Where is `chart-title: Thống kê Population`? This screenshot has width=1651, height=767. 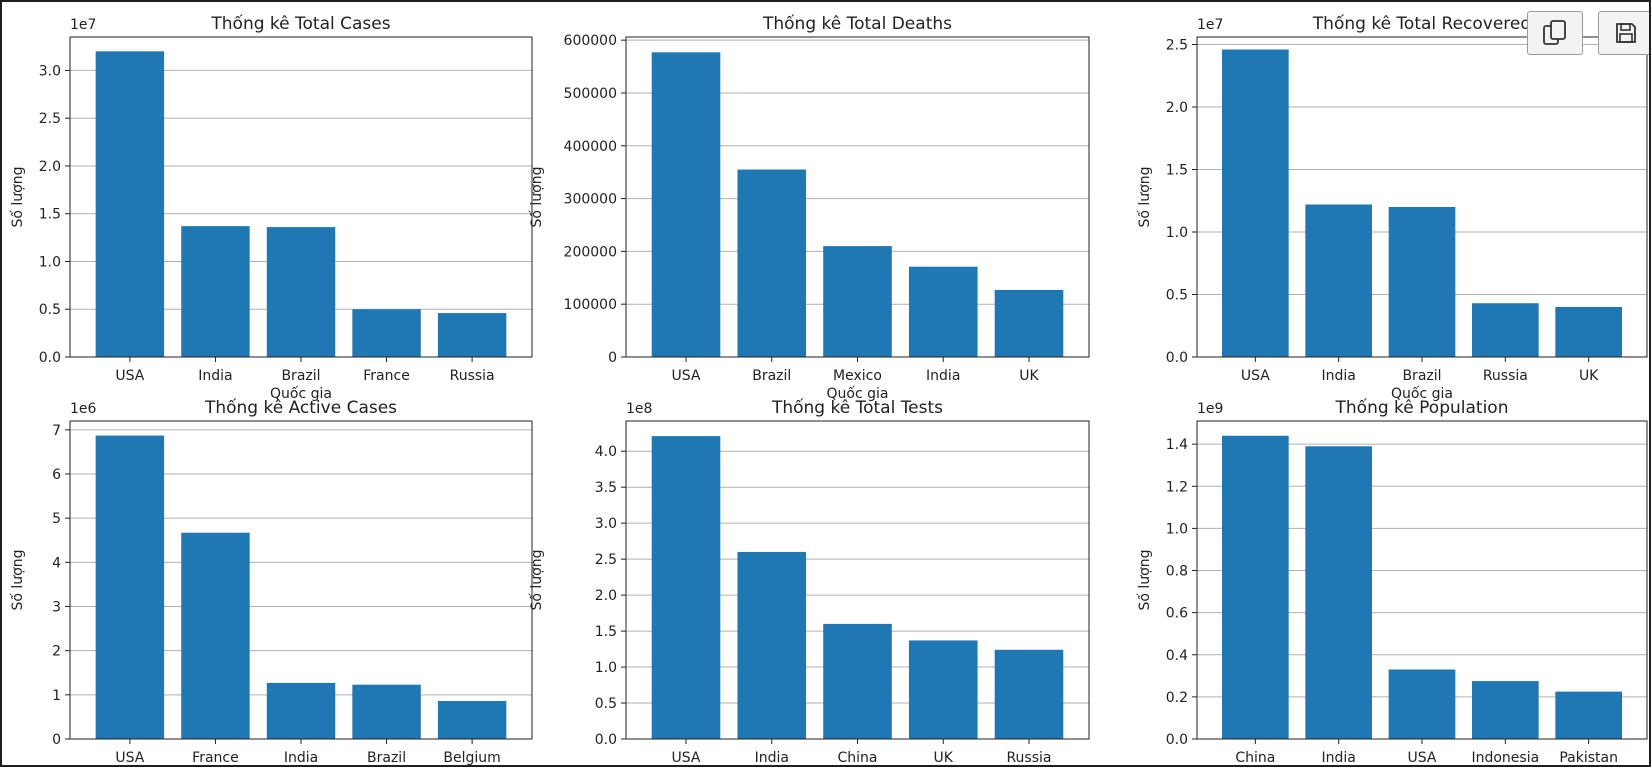
chart-title: Thống kê Population is located at coordinates (1422, 407).